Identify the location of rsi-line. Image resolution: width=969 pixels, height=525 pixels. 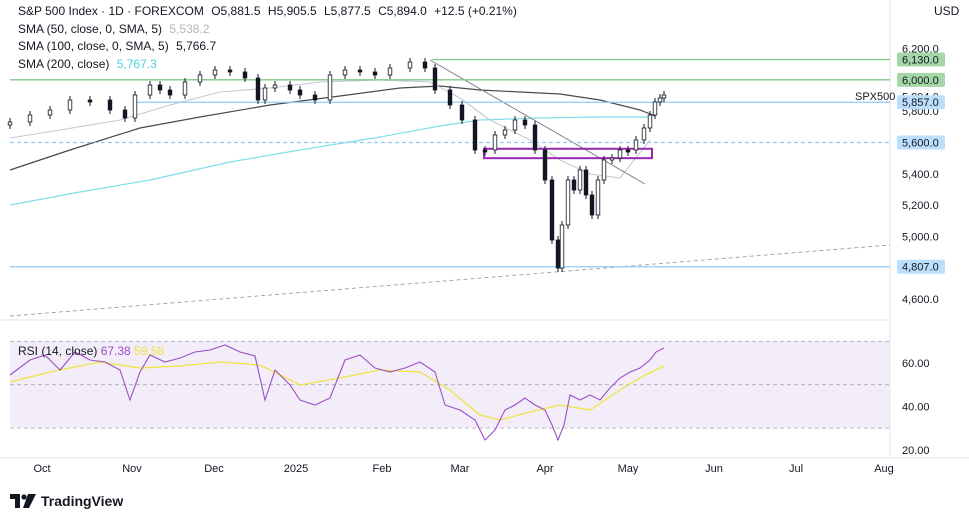
(337, 393).